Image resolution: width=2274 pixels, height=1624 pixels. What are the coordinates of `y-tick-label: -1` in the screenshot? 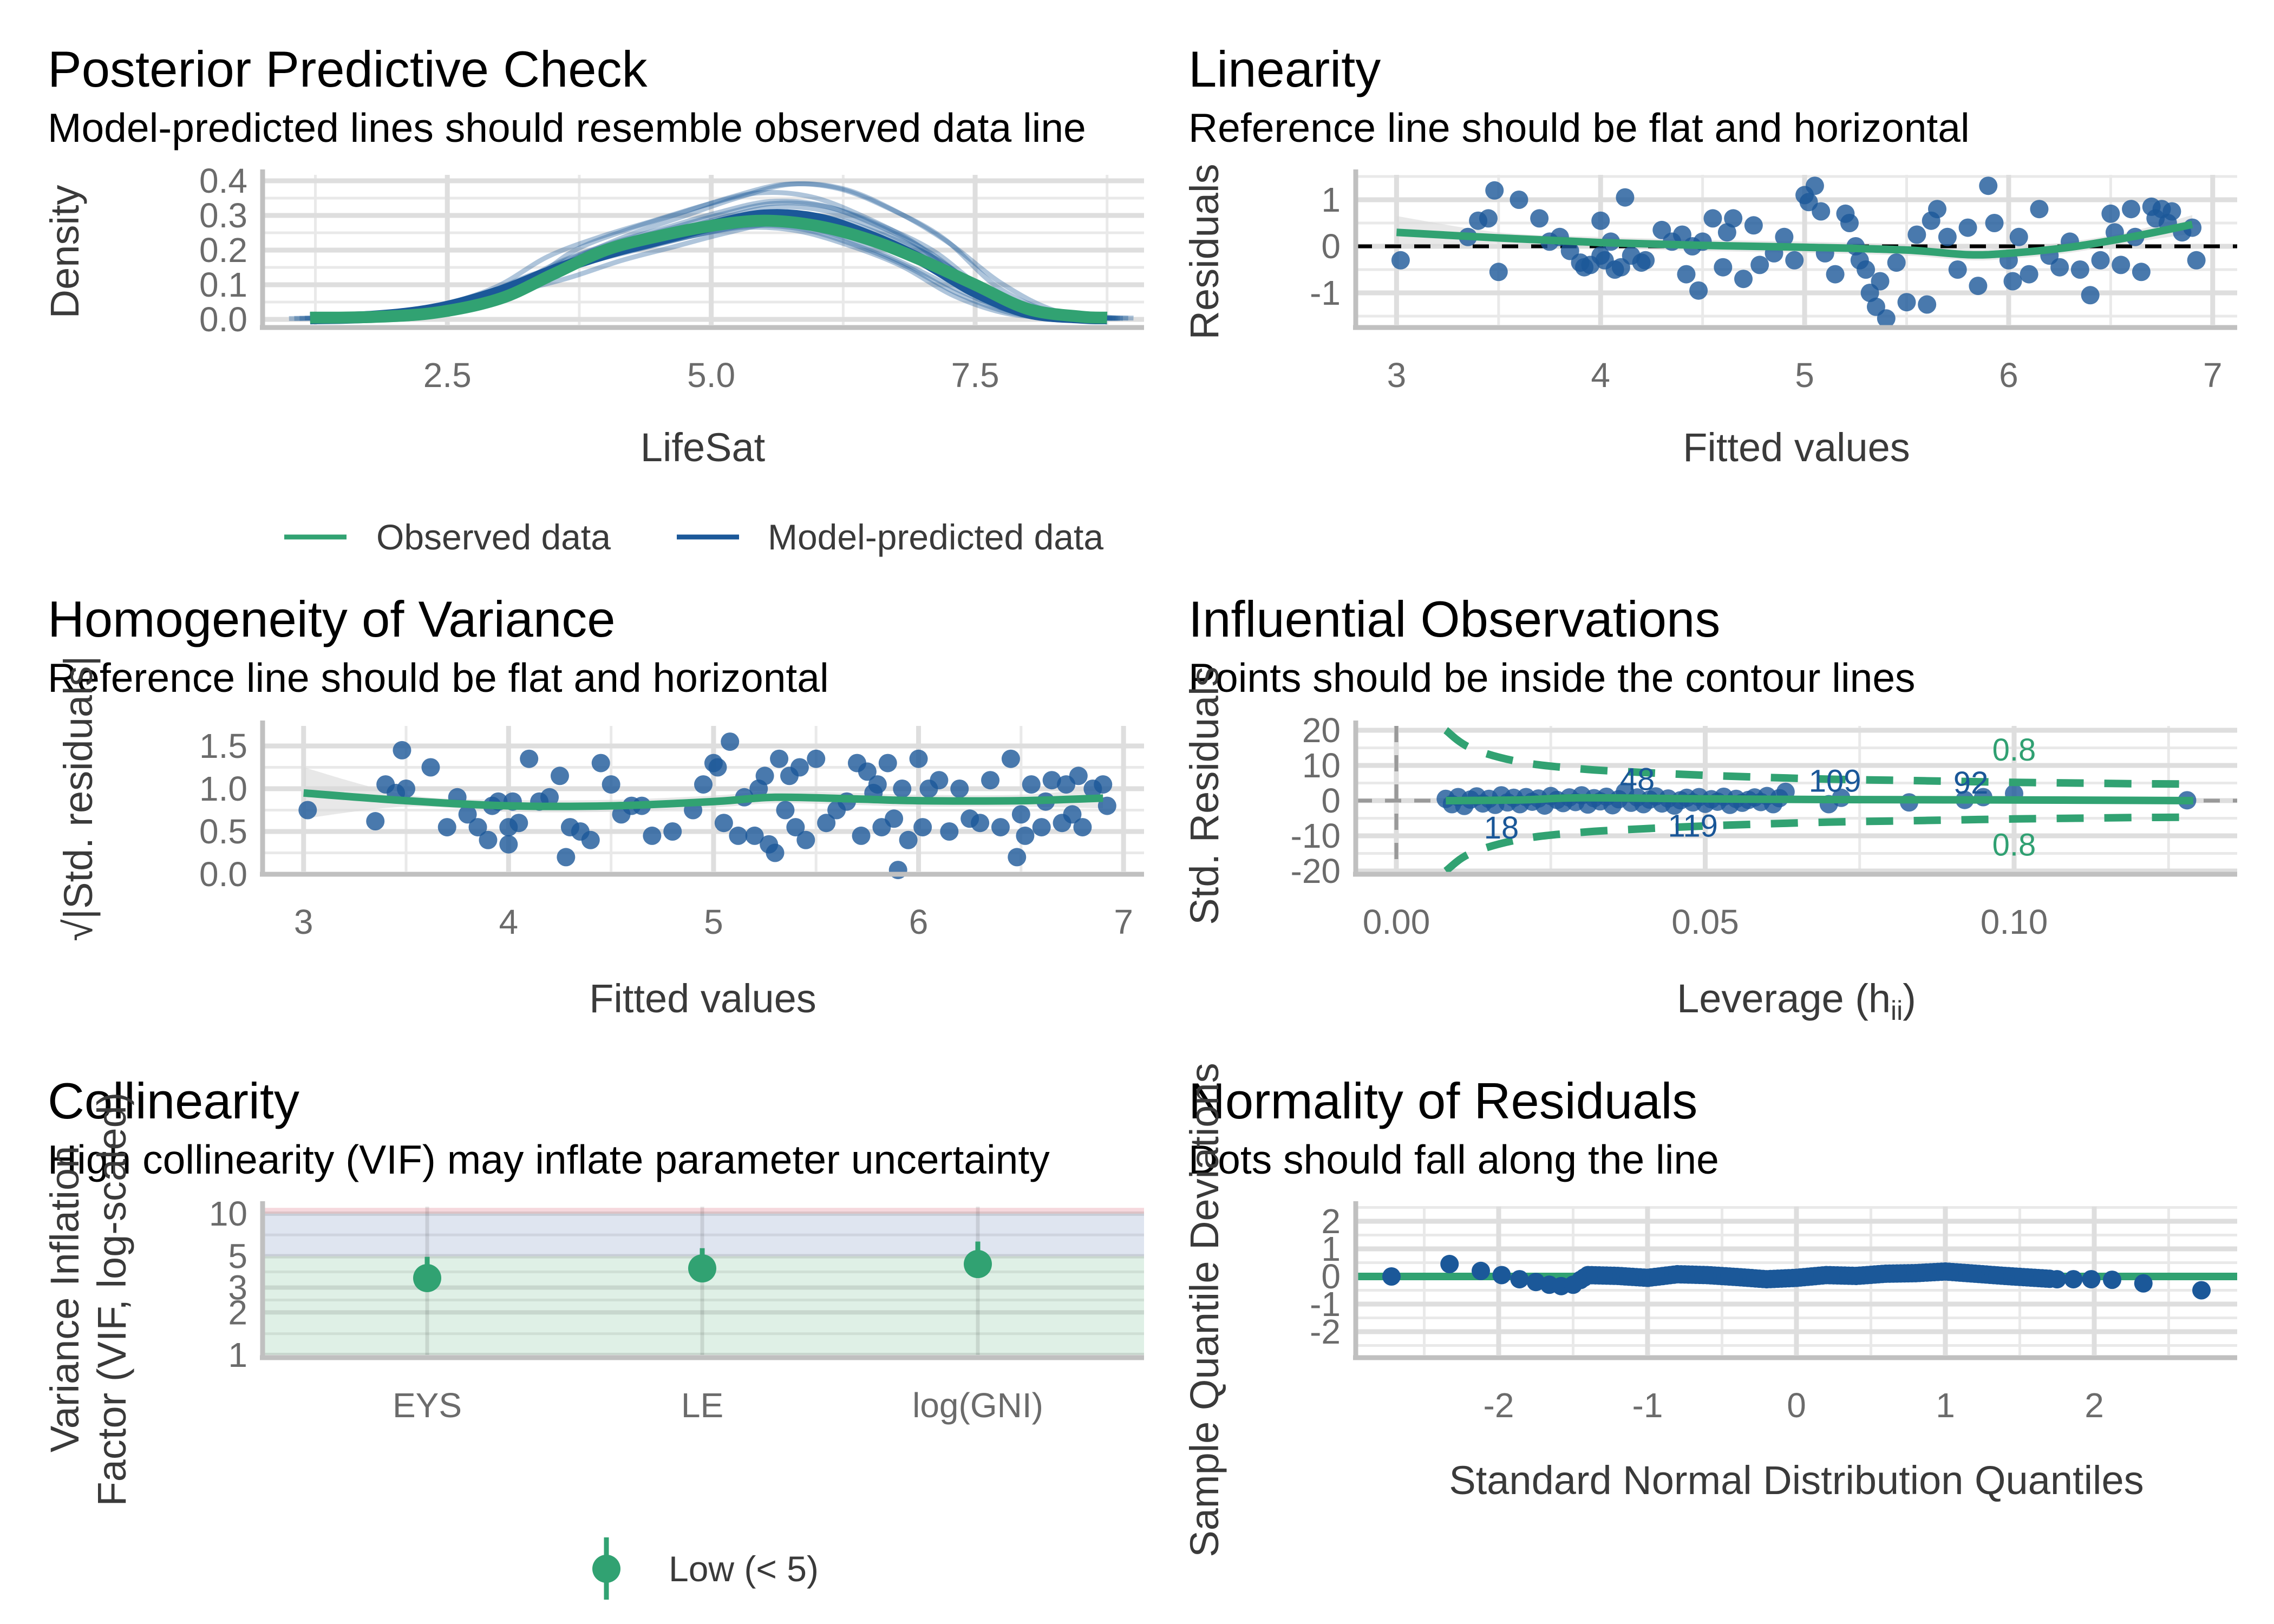 It's located at (1326, 292).